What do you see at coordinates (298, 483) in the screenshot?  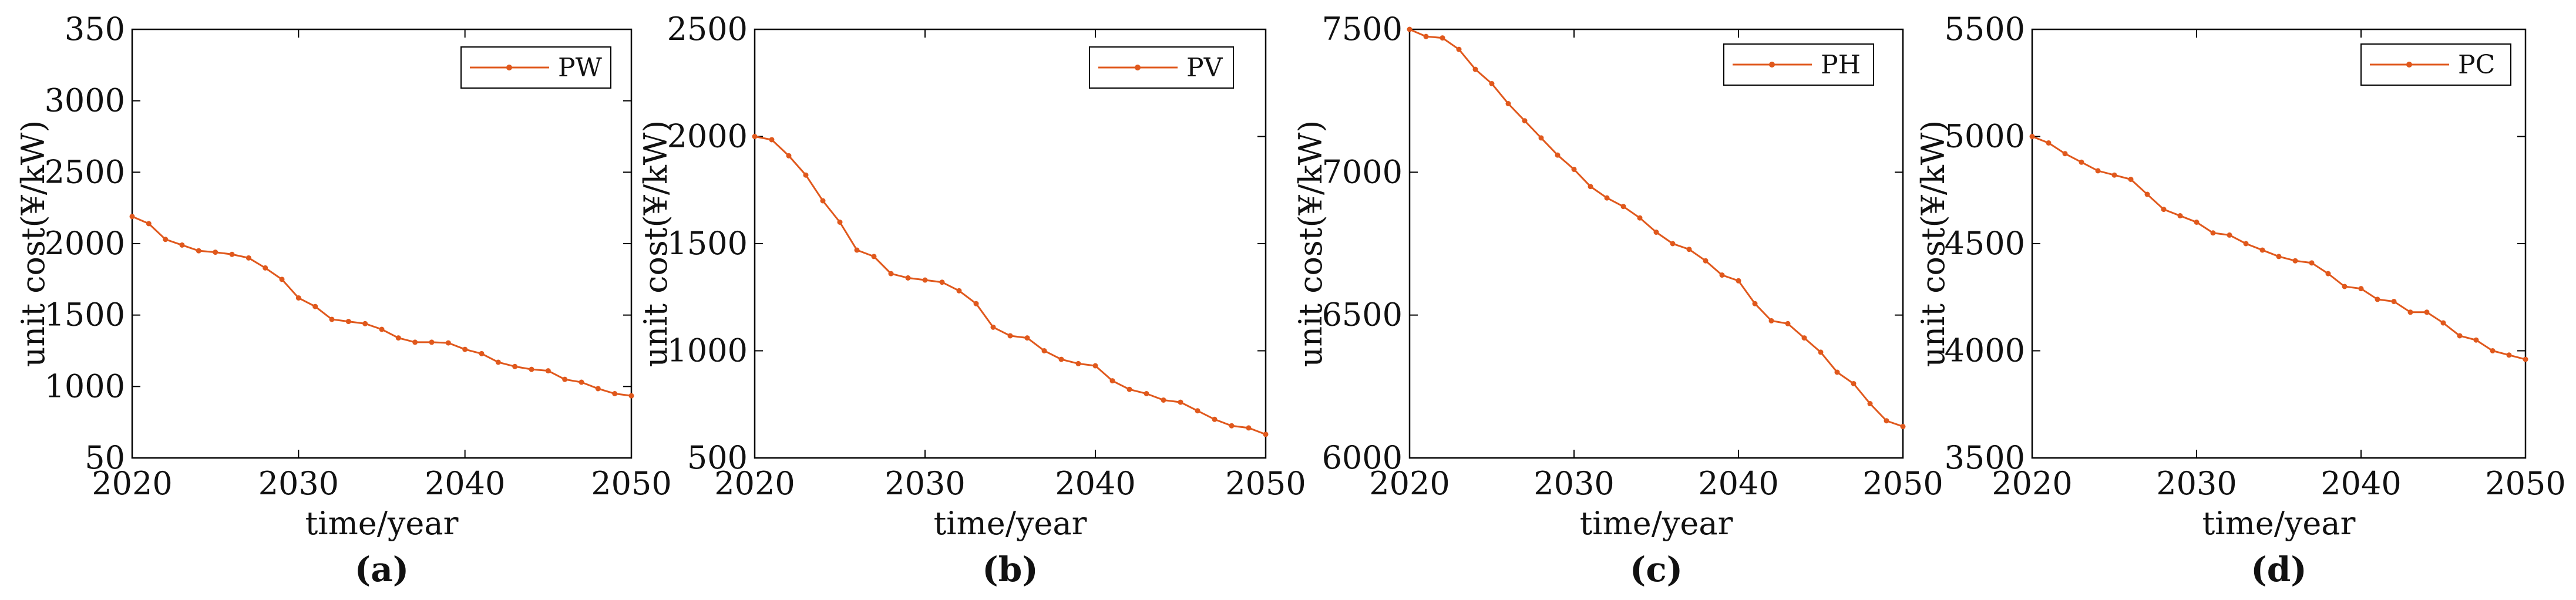 I see `x-tick-label: 2030` at bounding box center [298, 483].